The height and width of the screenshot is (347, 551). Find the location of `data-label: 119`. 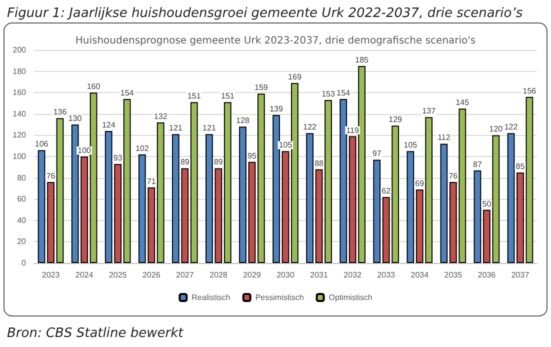

data-label: 119 is located at coordinates (353, 130).